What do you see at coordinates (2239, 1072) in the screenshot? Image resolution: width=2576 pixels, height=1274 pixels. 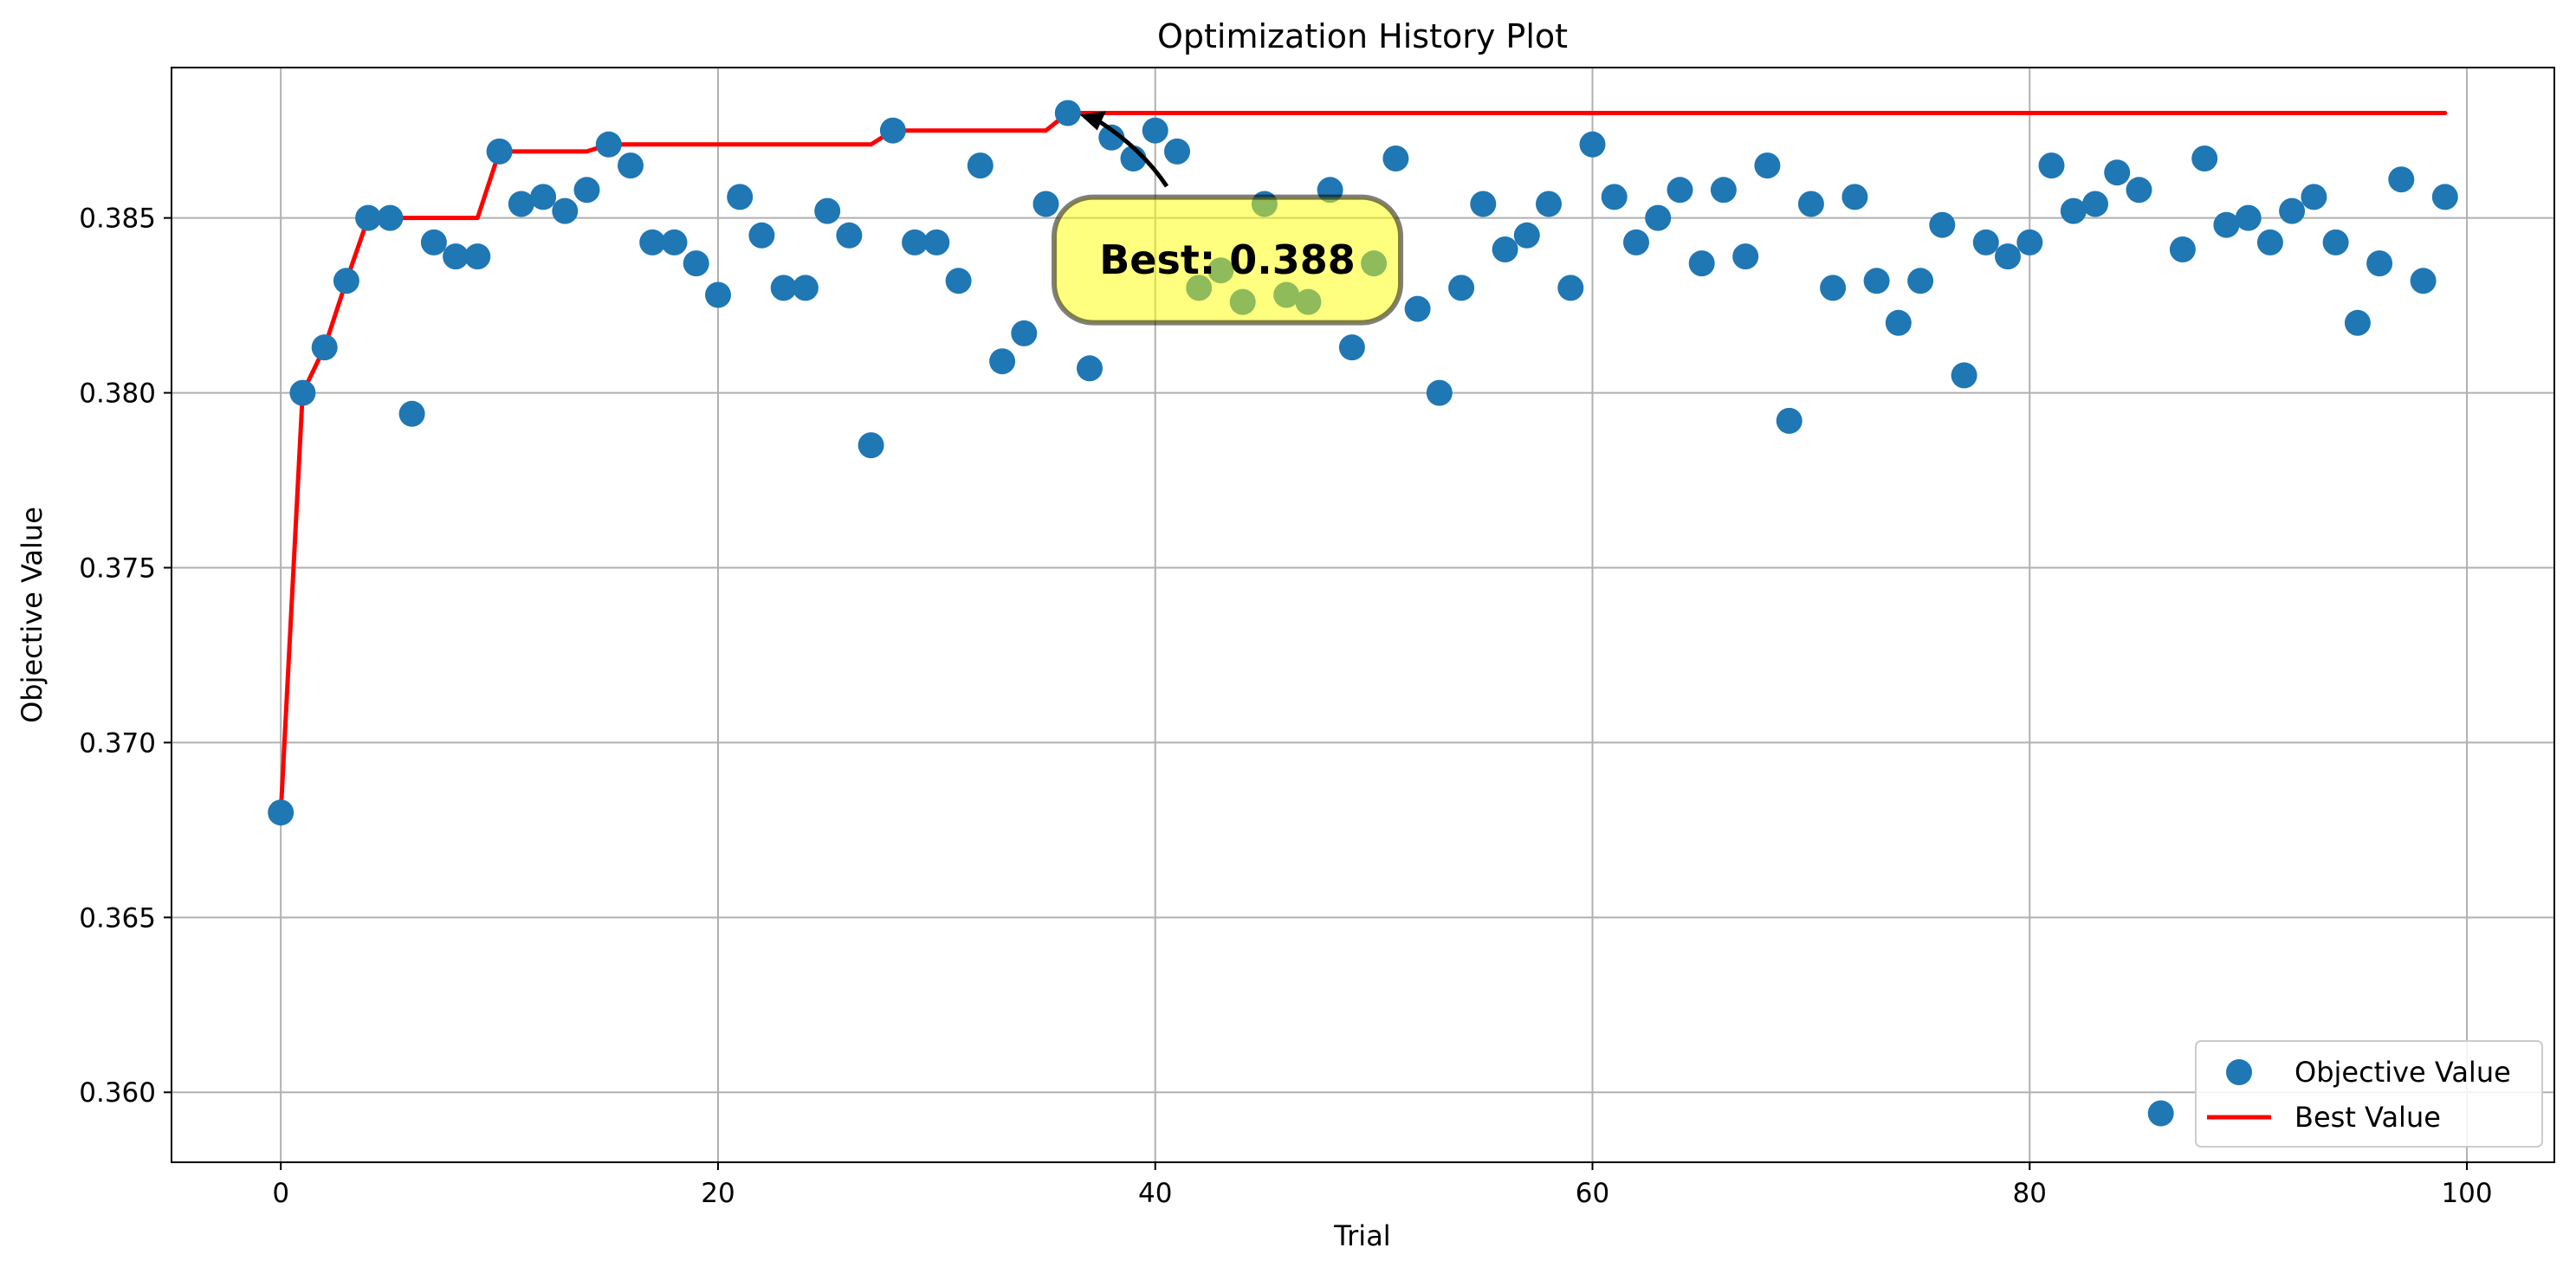 I see `legend-marker-objective-value` at bounding box center [2239, 1072].